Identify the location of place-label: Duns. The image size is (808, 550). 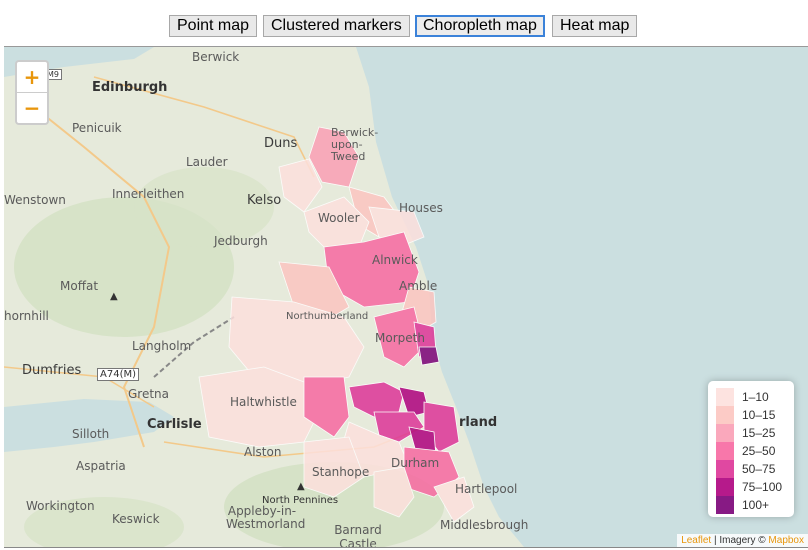
(281, 143).